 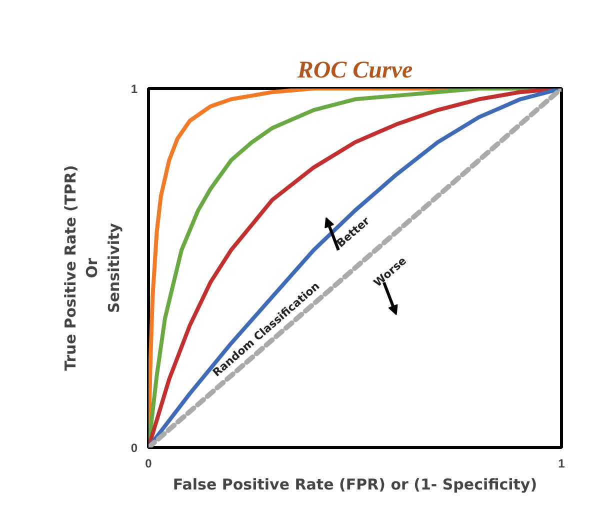 I want to click on x-axis-title: False Positive Rate (FPR) or (1- Specificity), so click(x=355, y=485).